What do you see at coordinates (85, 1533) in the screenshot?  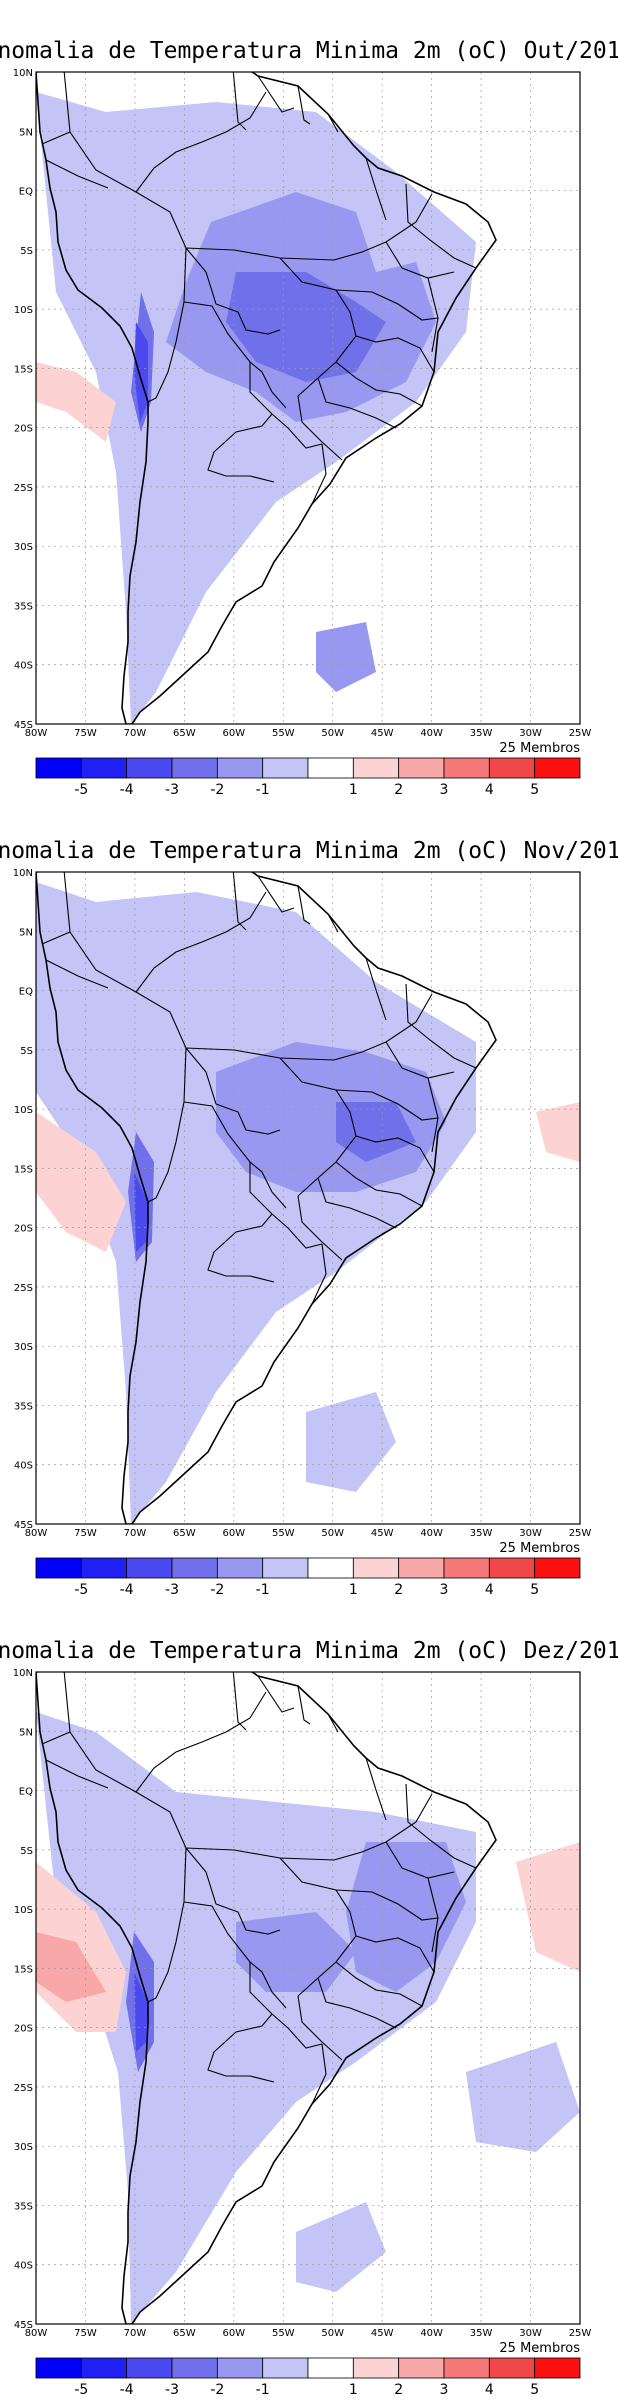 I see `lon-tick-label: 75W` at bounding box center [85, 1533].